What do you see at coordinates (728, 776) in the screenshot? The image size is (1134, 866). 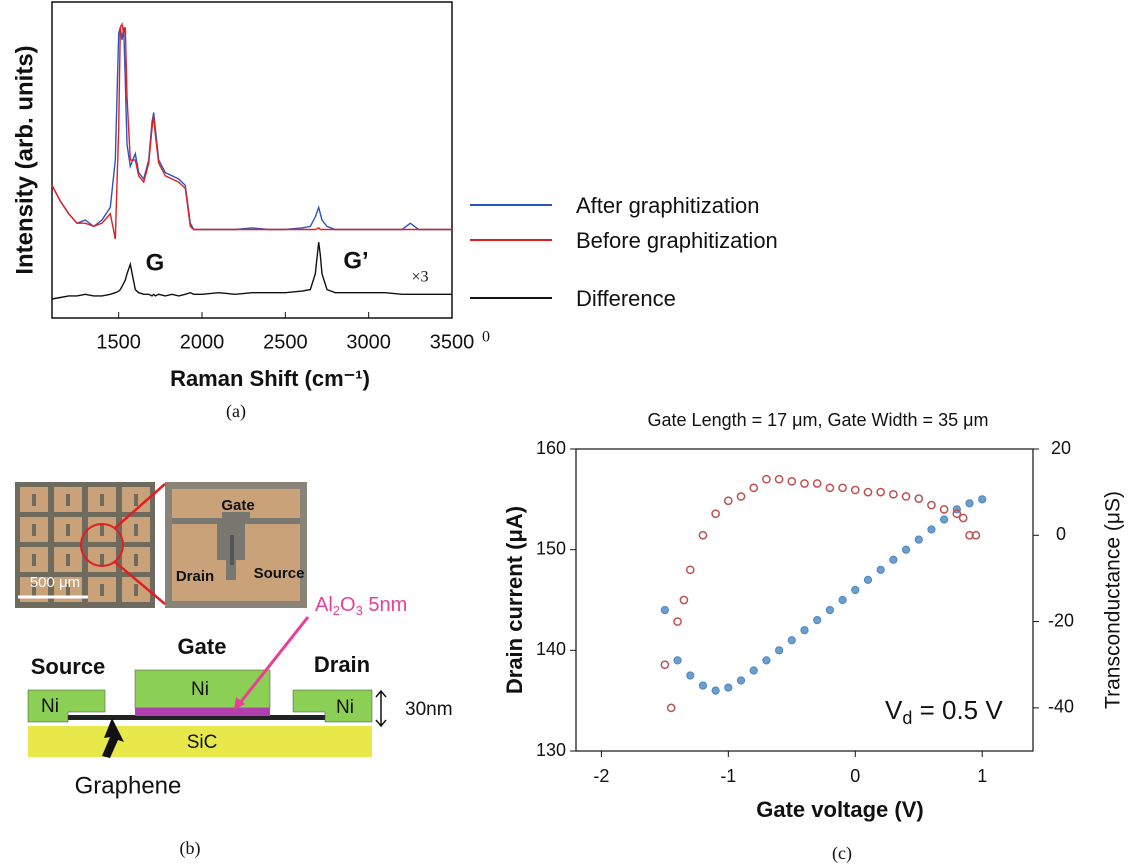 I see `x-tick-label: -1` at bounding box center [728, 776].